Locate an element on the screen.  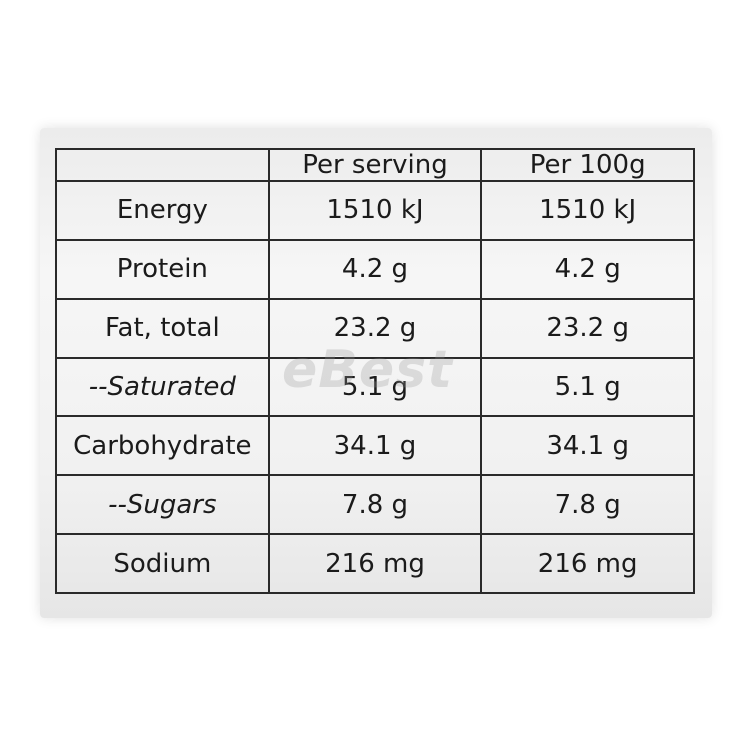
table-row: Protein 4.2 g 4.2 g is located at coordinates (375, 269).